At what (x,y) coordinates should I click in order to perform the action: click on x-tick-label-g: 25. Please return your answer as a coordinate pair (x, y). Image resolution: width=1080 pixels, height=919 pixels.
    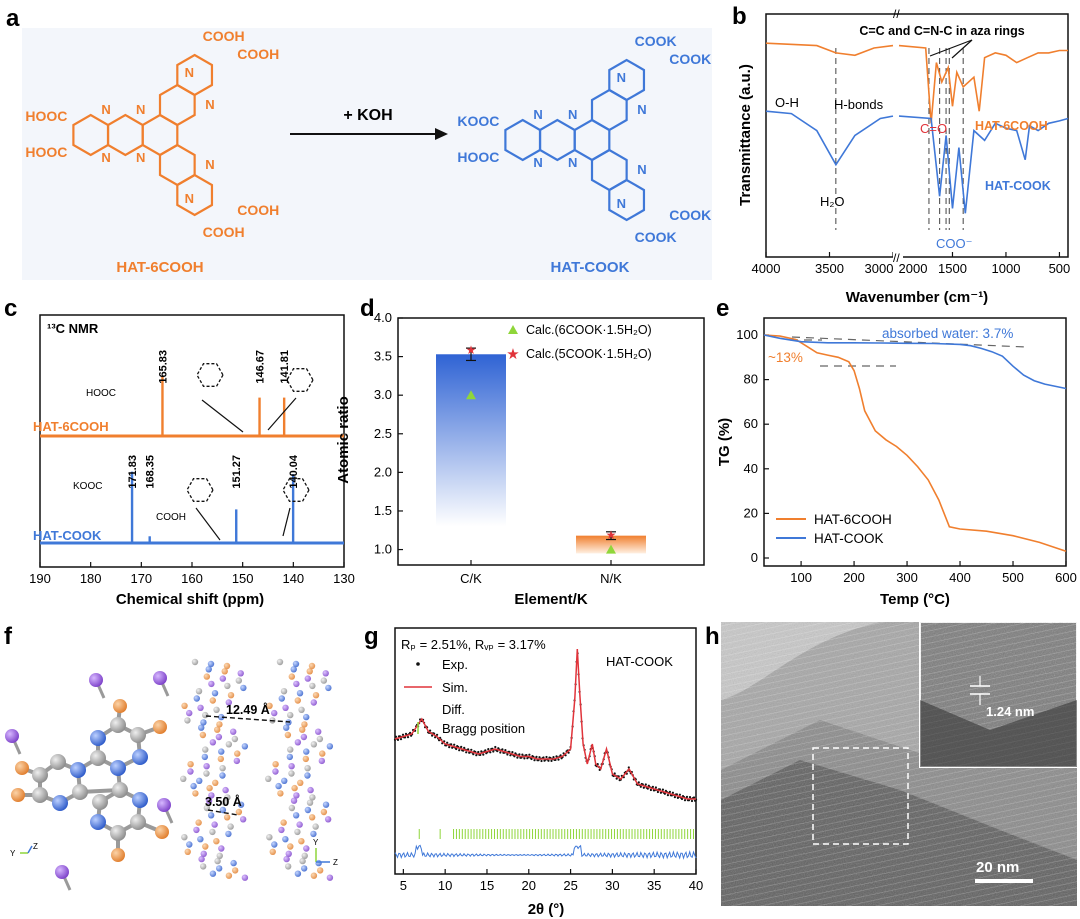
    Looking at the image, I should click on (570, 885).